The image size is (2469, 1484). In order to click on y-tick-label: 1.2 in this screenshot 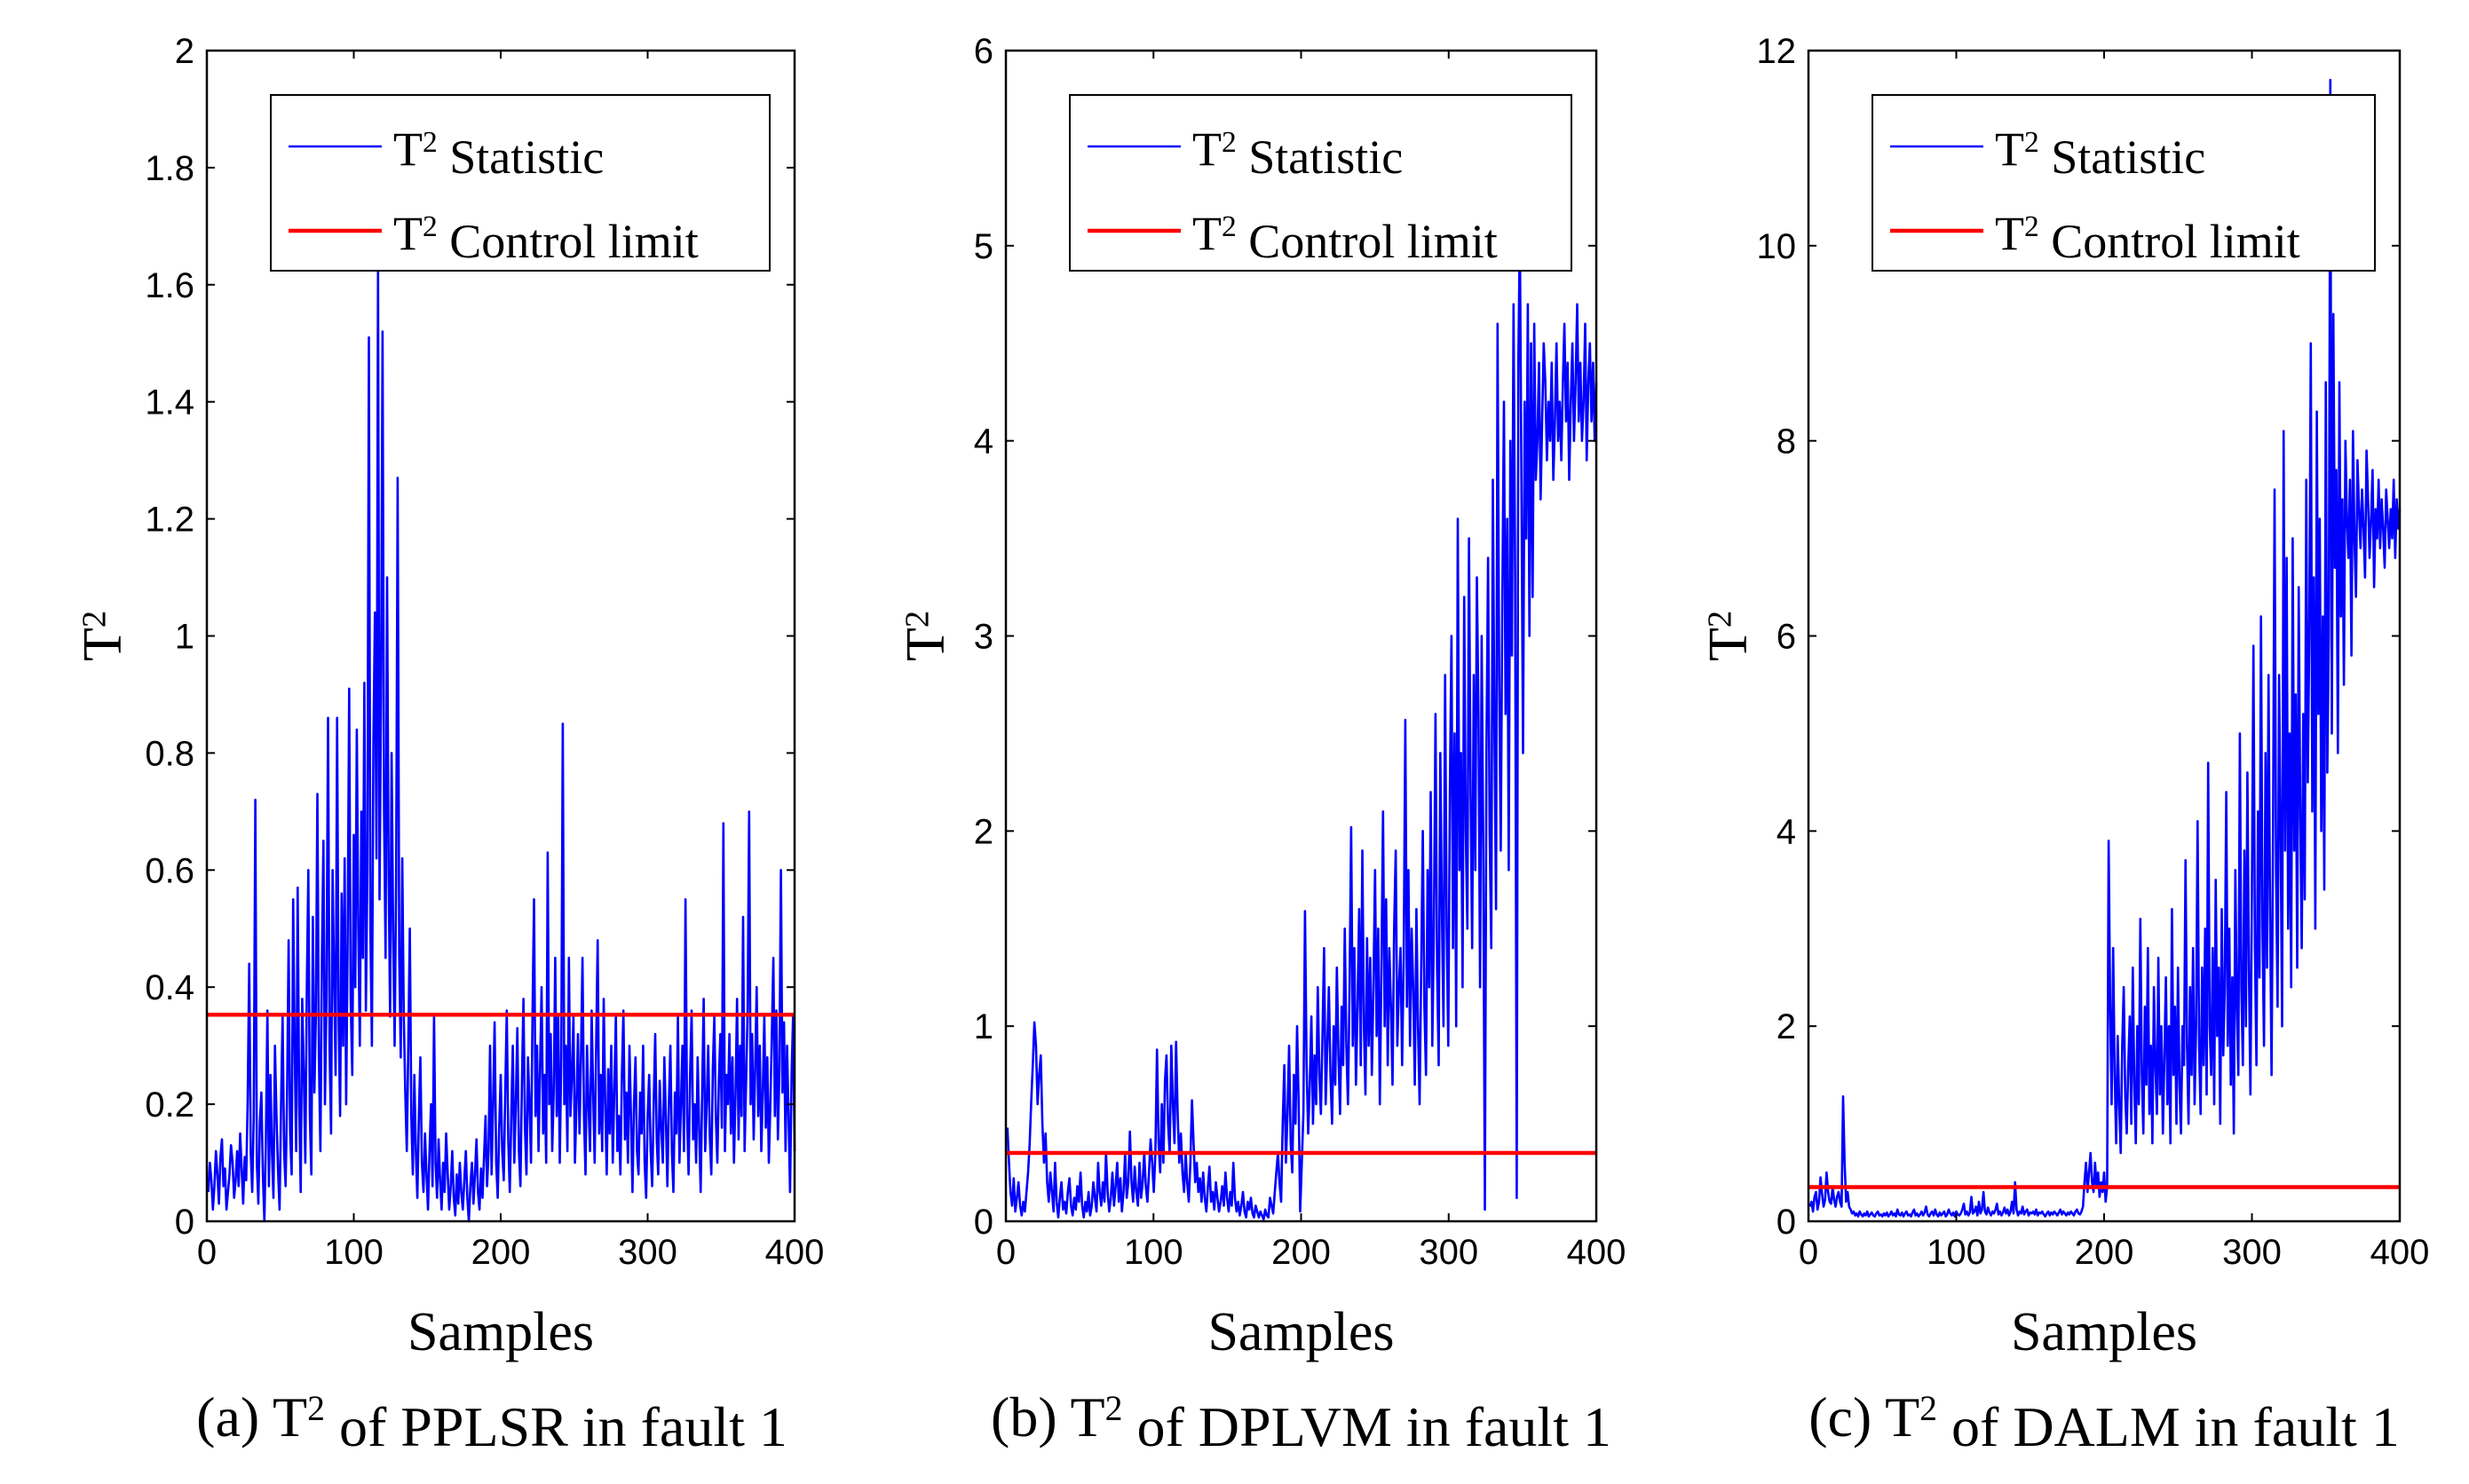, I will do `click(169, 521)`.